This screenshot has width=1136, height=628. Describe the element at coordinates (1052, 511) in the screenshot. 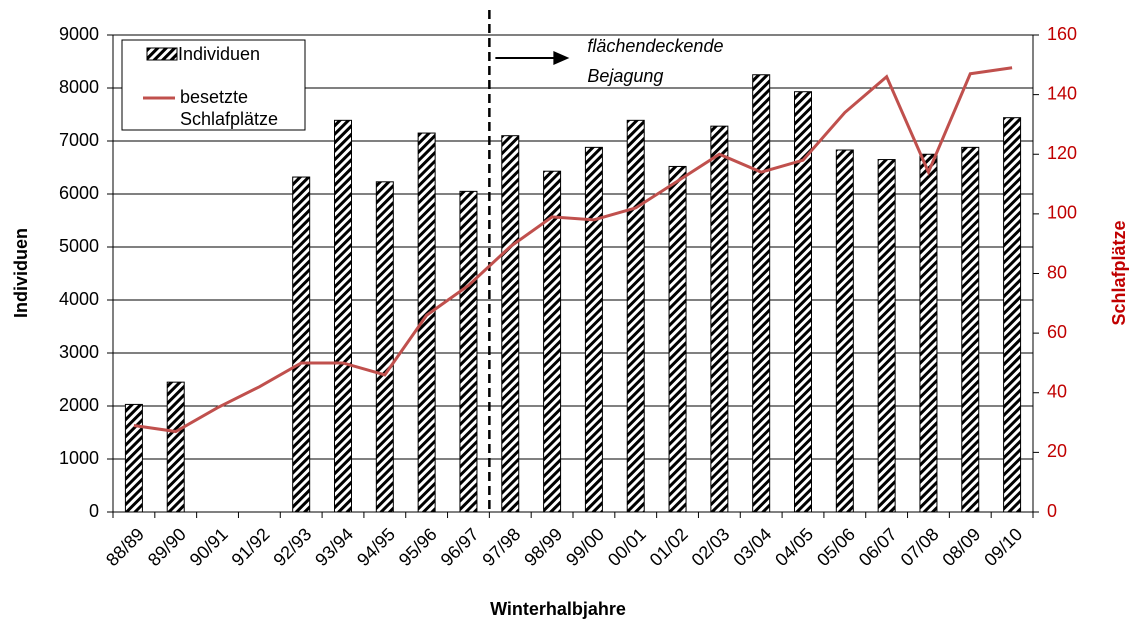

I see `y2-tick-label: 0` at that location.